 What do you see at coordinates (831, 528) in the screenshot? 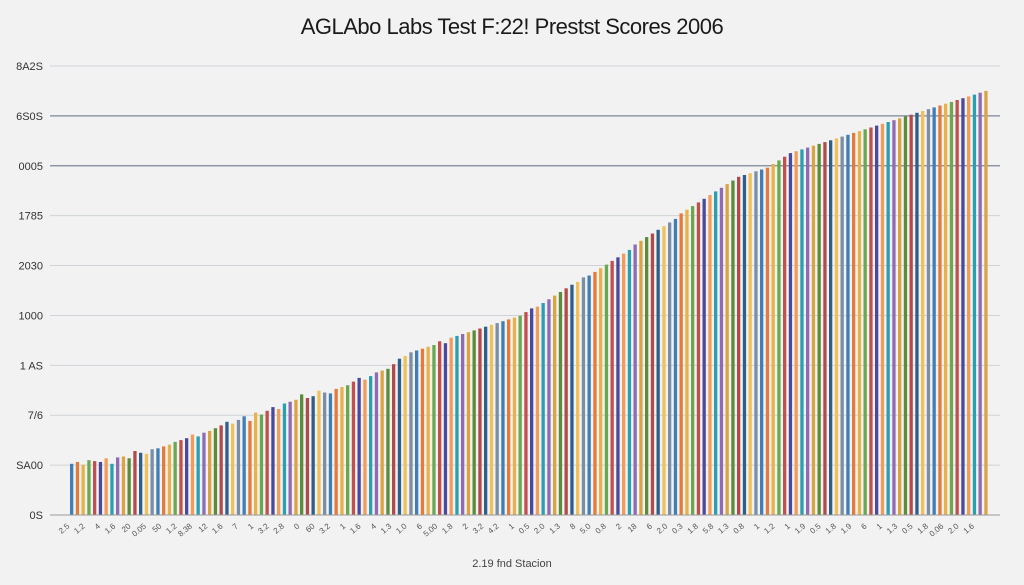
I see `x-tick-label: 1.8` at bounding box center [831, 528].